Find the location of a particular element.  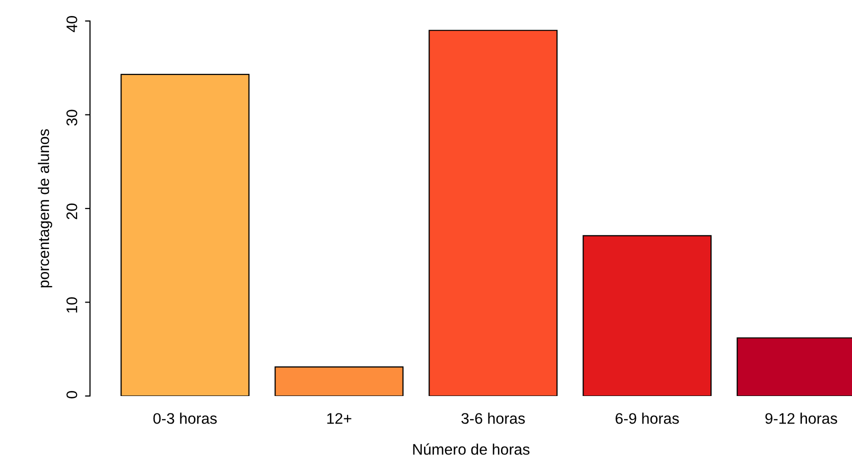

x-tick-label: 12+ is located at coordinates (339, 418).